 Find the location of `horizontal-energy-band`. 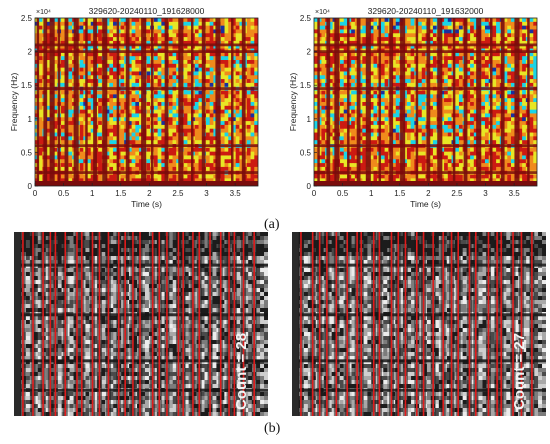

horizontal-energy-band is located at coordinates (146, 88).